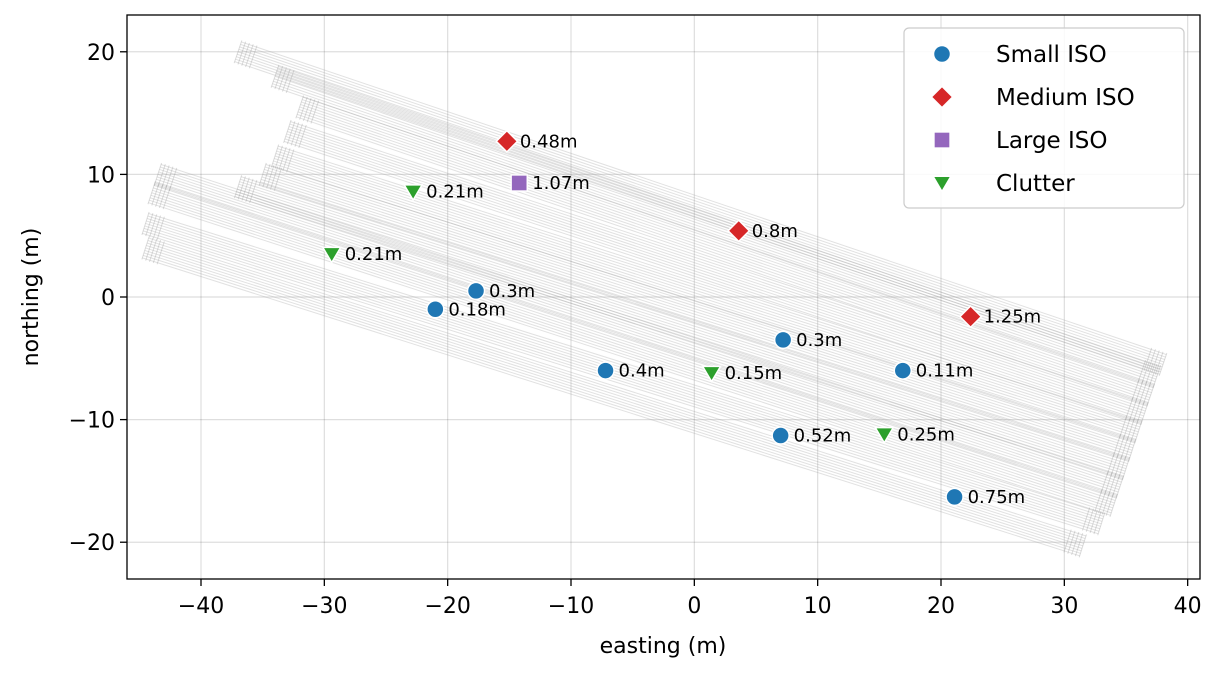 The width and height of the screenshot is (1219, 675). Describe the element at coordinates (818, 606) in the screenshot. I see `x-tick-label: 10` at that location.